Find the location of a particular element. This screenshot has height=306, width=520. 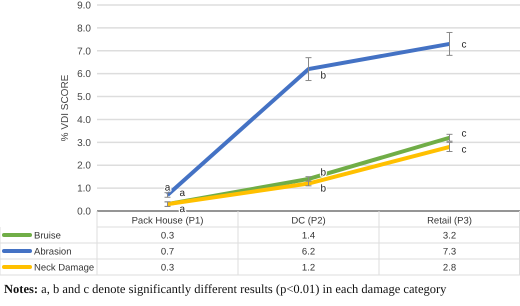

data-label: 7.3 is located at coordinates (449, 252).